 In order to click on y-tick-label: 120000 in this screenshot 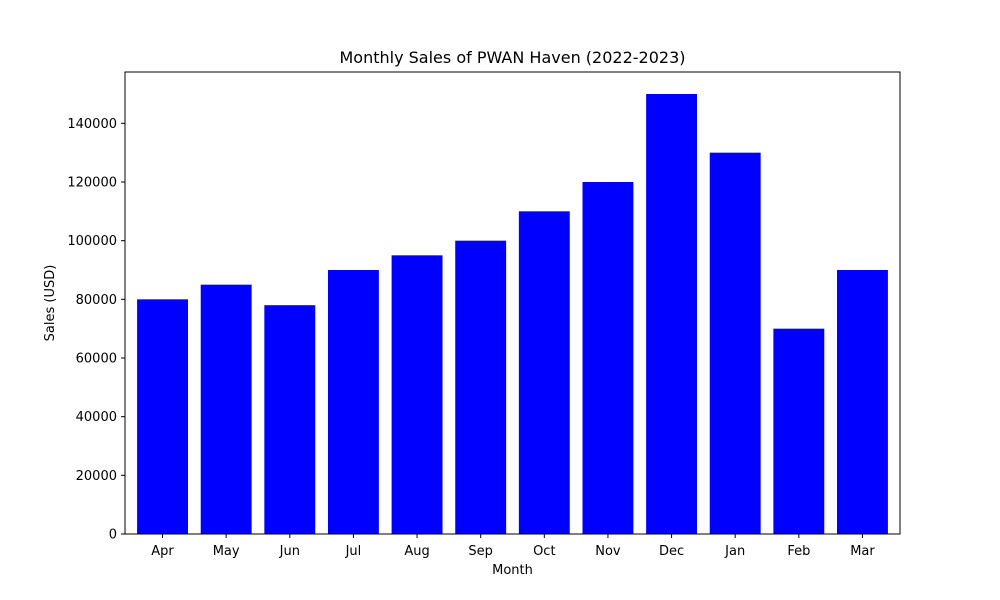, I will do `click(92, 183)`.